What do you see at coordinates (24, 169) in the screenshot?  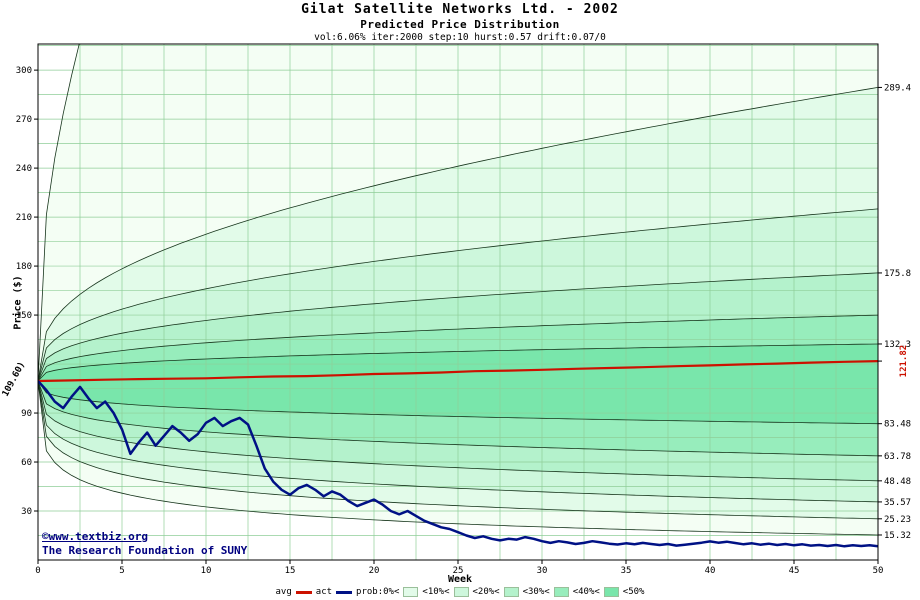 I see `svg-text: 240` at bounding box center [24, 169].